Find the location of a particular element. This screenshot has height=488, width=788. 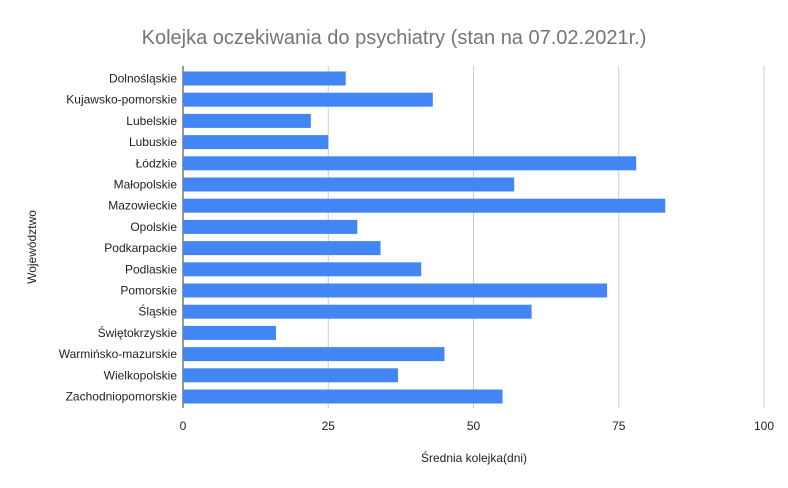

x-tick-label: 100 is located at coordinates (764, 426).